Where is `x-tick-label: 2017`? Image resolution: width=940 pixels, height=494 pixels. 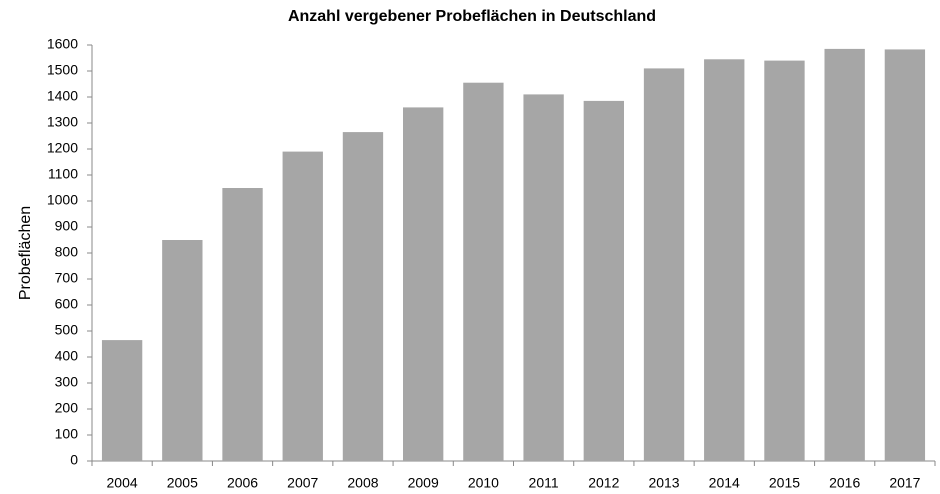
x-tick-label: 2017 is located at coordinates (904, 483).